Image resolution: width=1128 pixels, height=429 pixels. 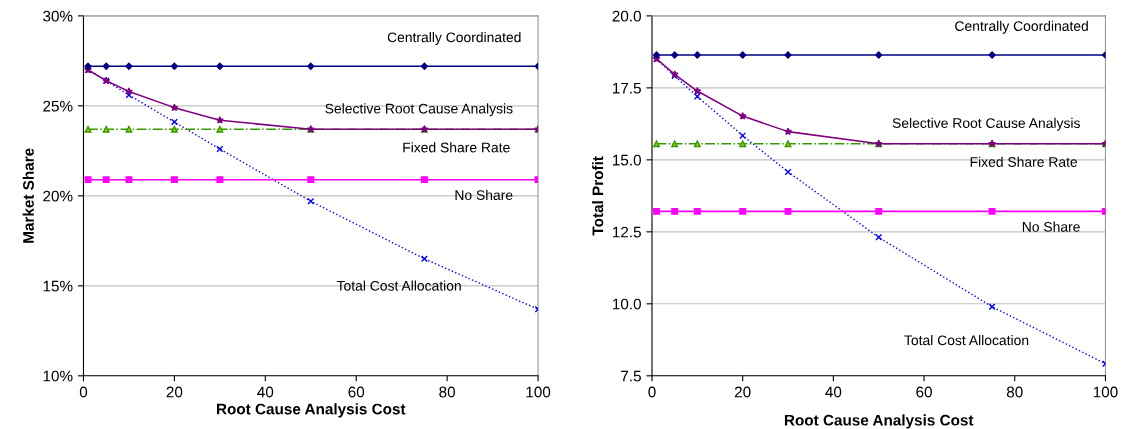 I want to click on y-tick-label: 7.5, so click(x=631, y=376).